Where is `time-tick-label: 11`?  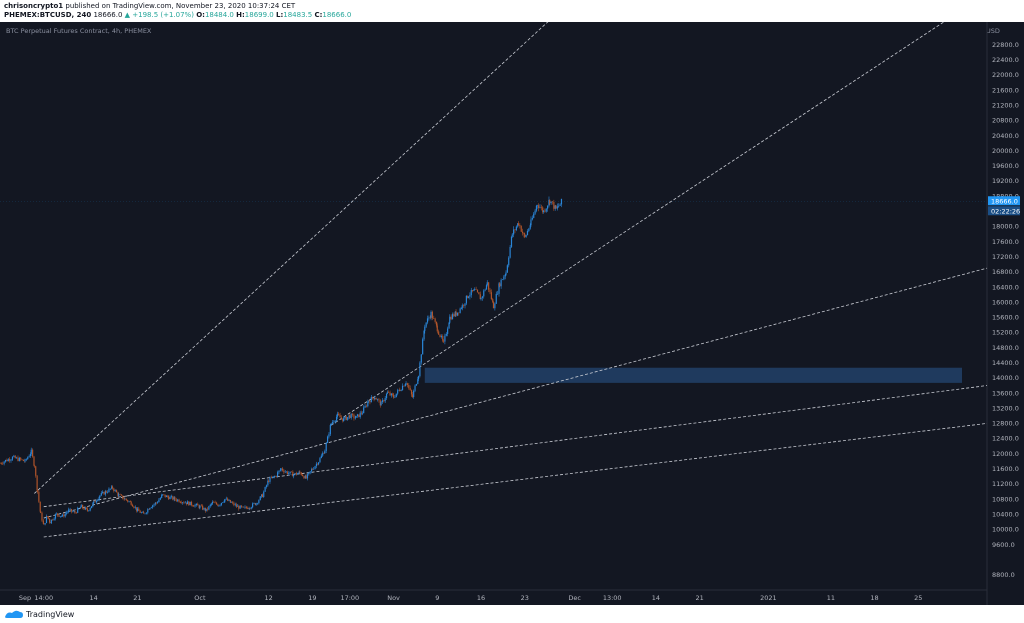
time-tick-label: 11 is located at coordinates (831, 598).